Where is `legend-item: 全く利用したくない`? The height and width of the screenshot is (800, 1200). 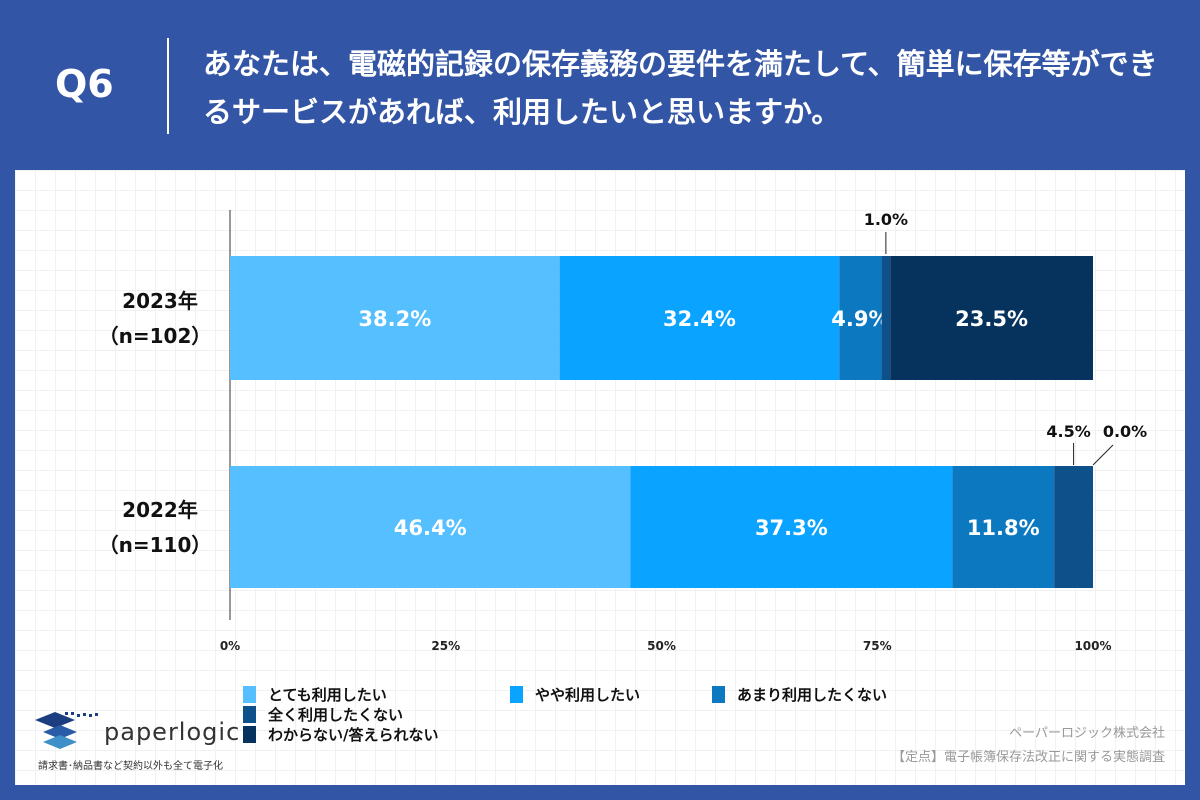 legend-item: 全く利用したくない is located at coordinates (333, 714).